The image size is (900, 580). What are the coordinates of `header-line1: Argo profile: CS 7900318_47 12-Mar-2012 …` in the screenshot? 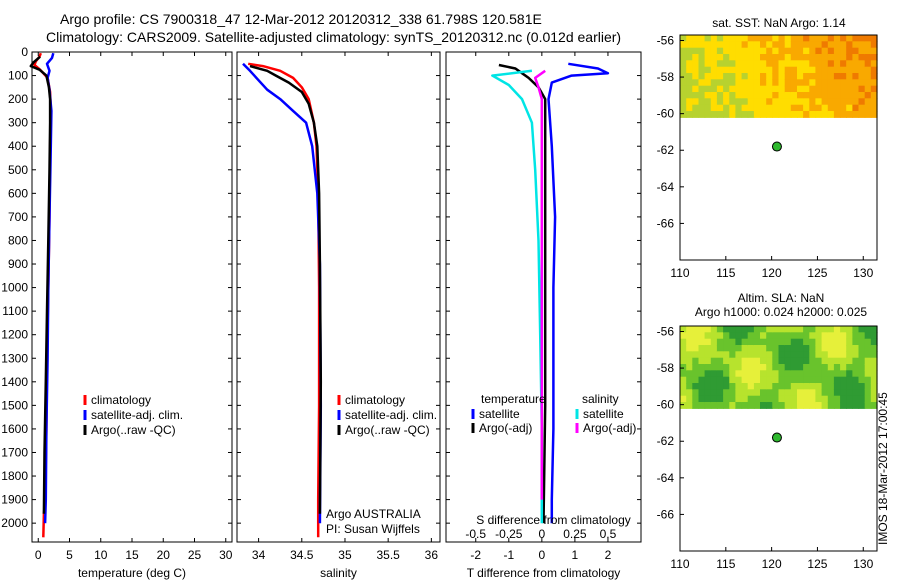 It's located at (301, 19).